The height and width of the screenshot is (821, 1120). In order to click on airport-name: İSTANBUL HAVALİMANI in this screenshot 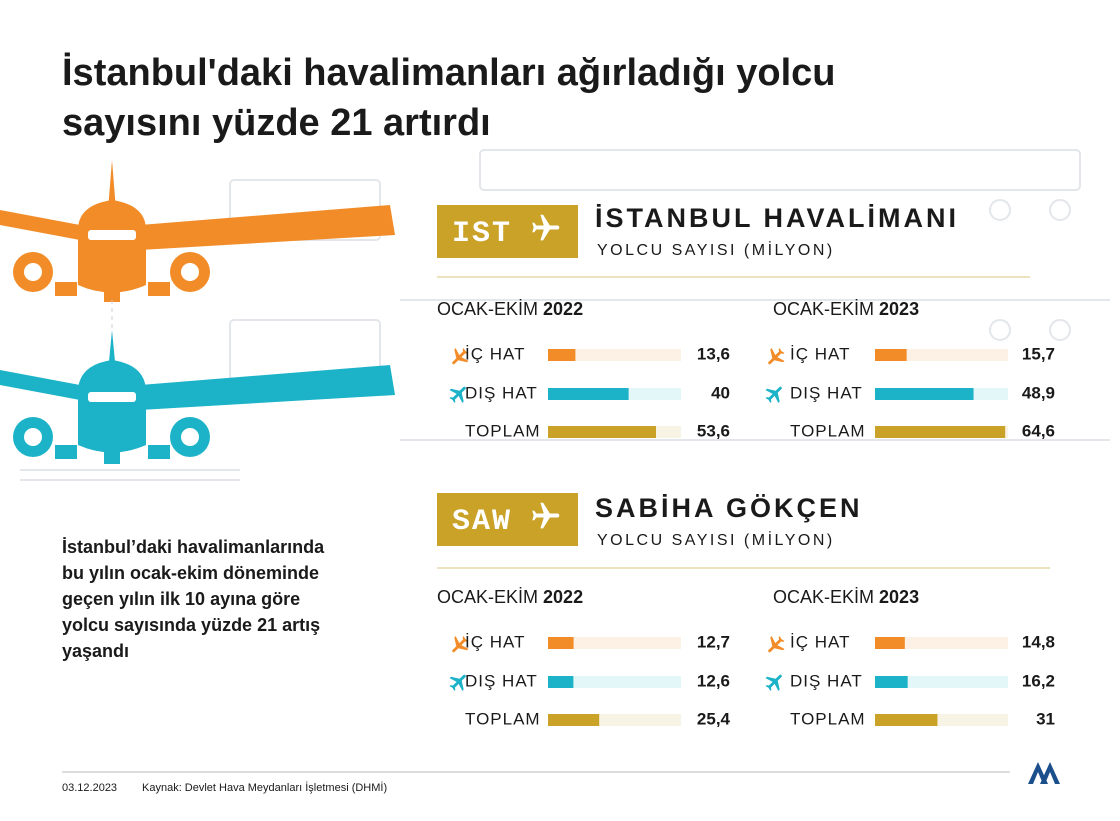, I will do `click(777, 218)`.